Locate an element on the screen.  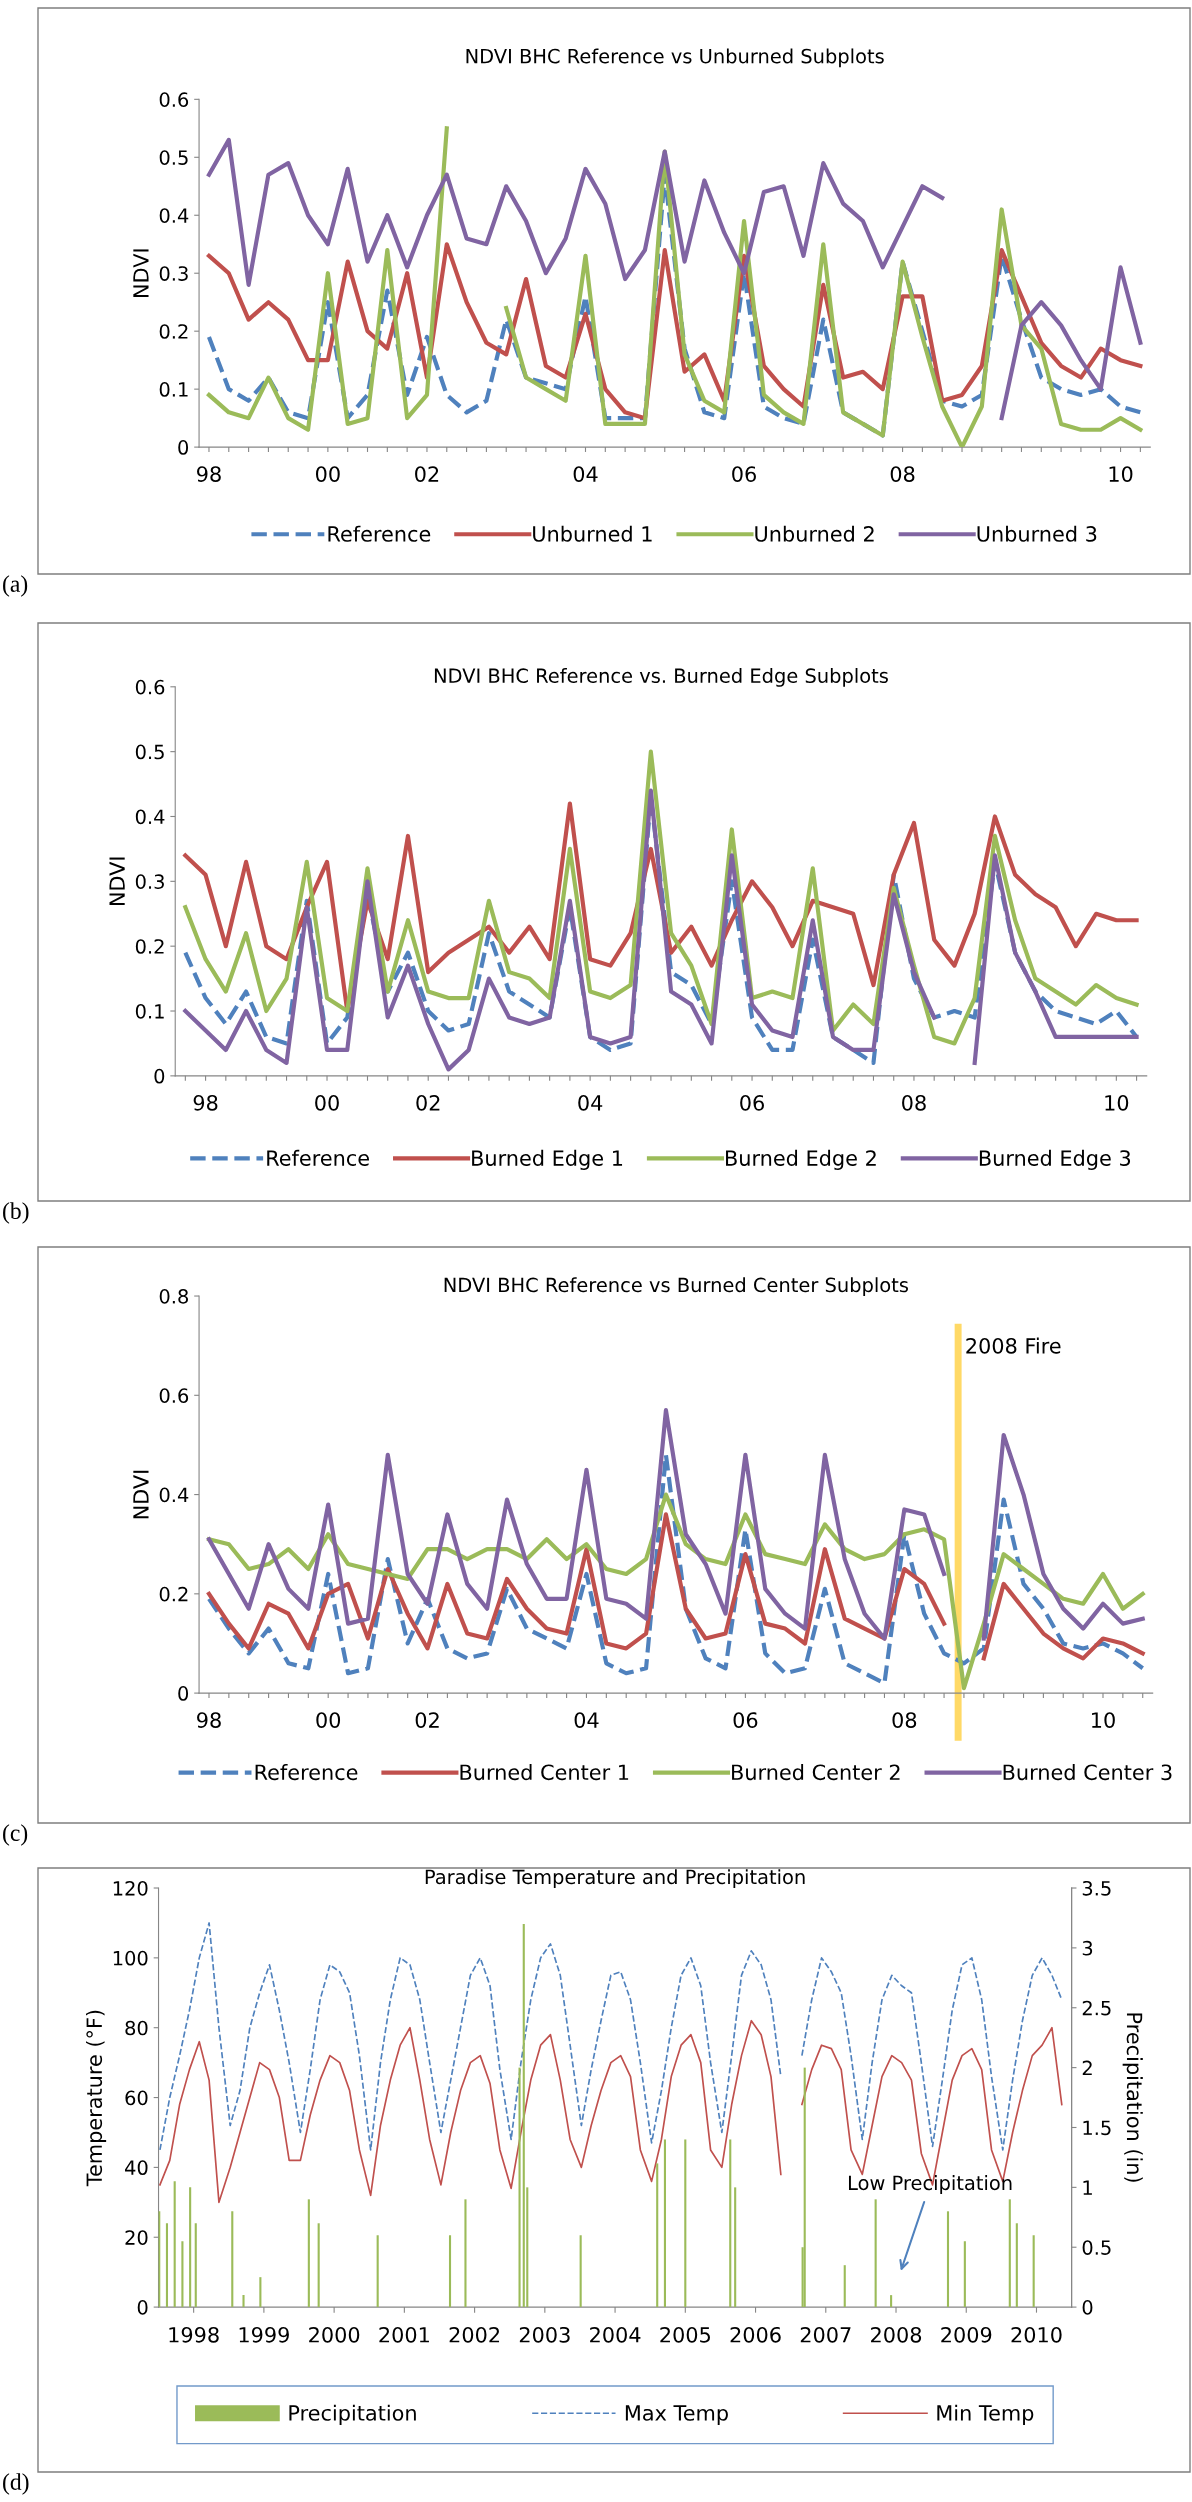
y2-tick-label: 1 is located at coordinates (1087, 2187).